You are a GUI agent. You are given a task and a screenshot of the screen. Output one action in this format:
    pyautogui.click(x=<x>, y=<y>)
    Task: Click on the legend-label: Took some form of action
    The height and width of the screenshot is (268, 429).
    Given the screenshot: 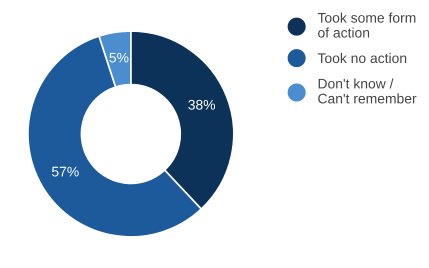 What is the action you would take?
    pyautogui.click(x=367, y=25)
    